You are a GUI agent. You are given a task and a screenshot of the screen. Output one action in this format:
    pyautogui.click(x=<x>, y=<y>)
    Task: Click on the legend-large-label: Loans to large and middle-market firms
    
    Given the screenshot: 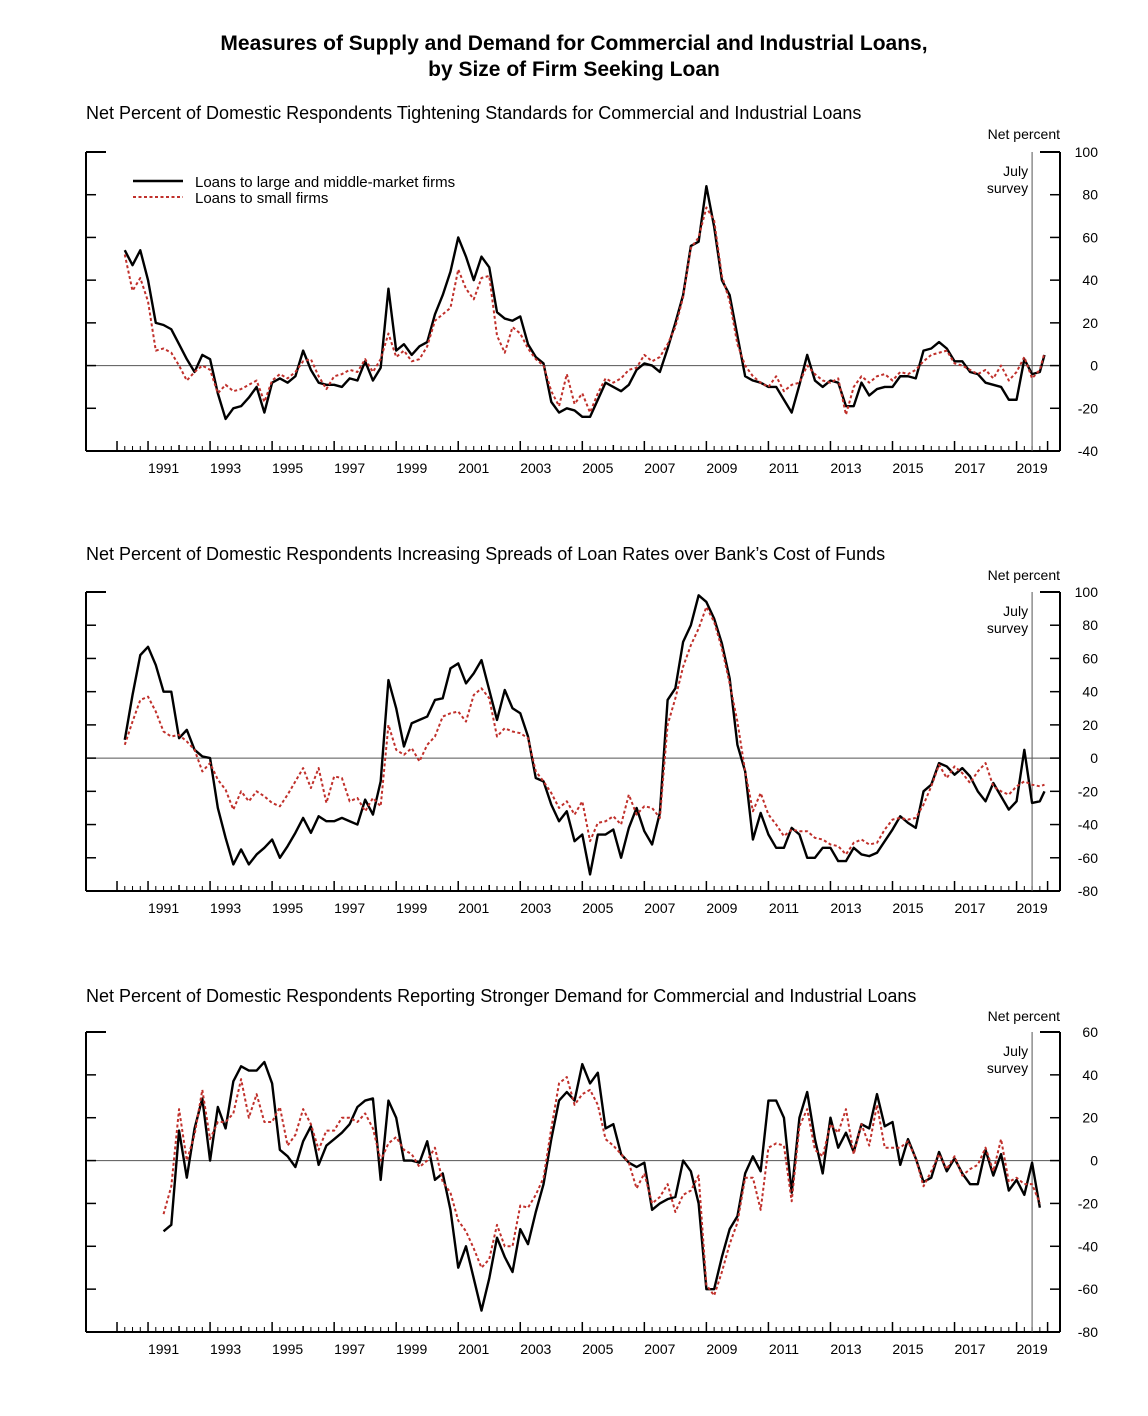 What is the action you would take?
    pyautogui.click(x=325, y=182)
    